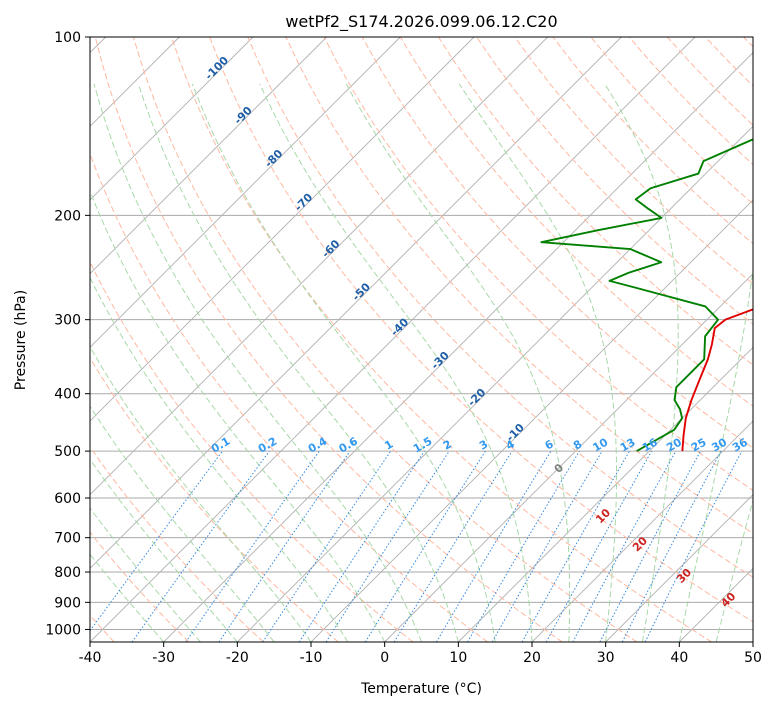  I want to click on isotherm-label: -80, so click(273, 158).